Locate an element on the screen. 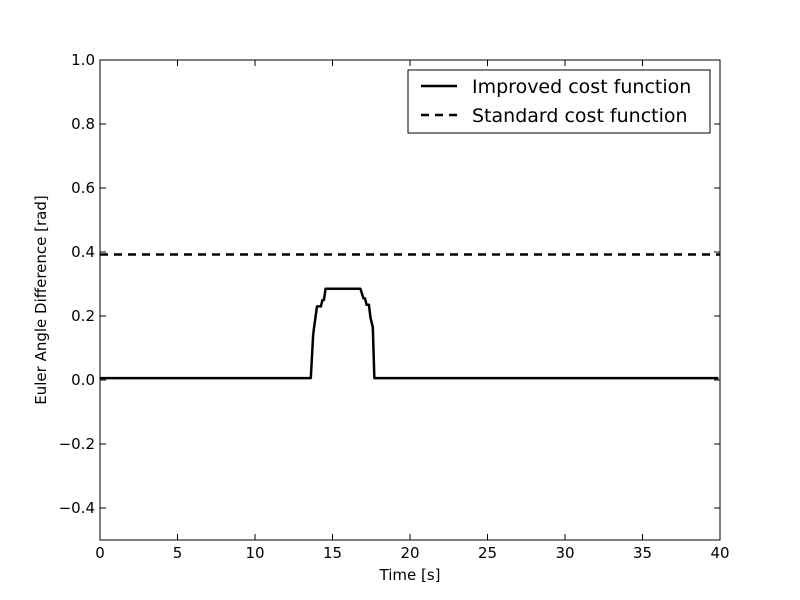  y-axis-label: Euler Angle Difference [rad] is located at coordinates (41, 299).